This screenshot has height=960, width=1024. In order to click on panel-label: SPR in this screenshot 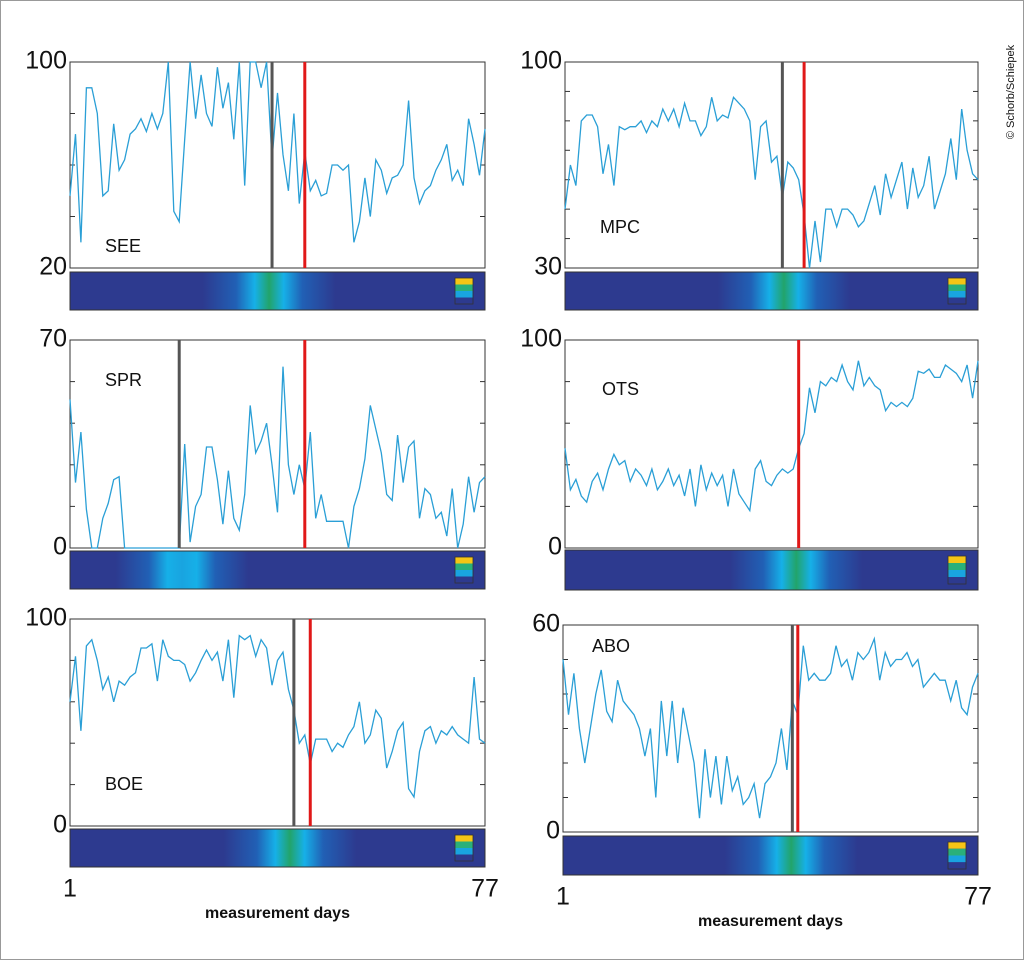, I will do `click(123, 380)`.